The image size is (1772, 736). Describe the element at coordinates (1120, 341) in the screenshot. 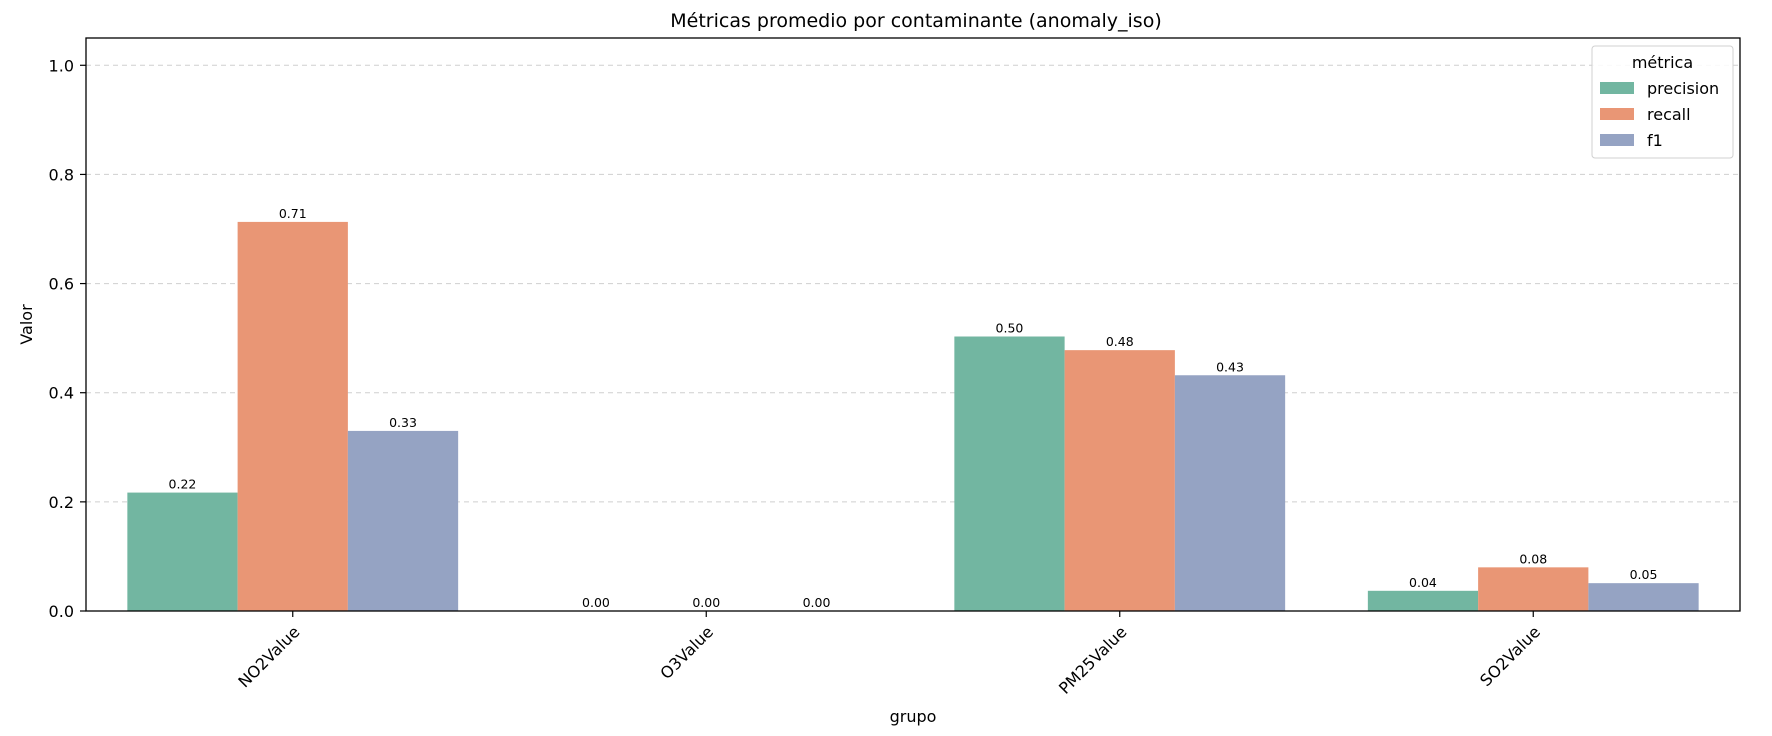

I see `data-label: 0.48` at that location.